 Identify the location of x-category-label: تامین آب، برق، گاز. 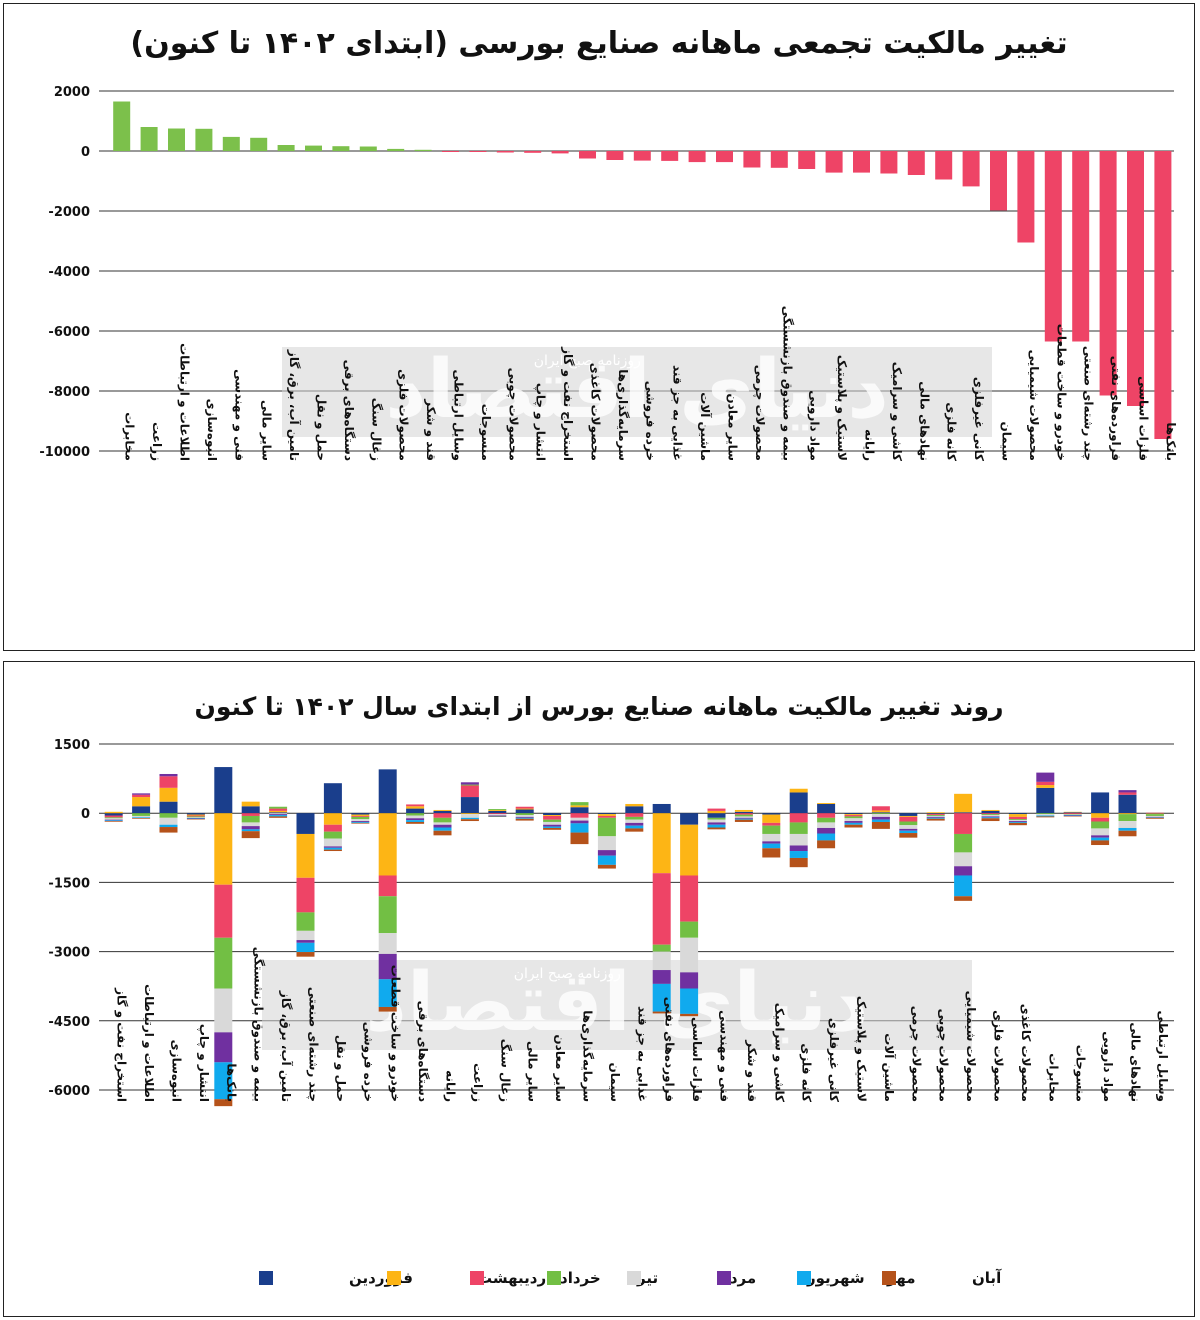
(286, 1046).